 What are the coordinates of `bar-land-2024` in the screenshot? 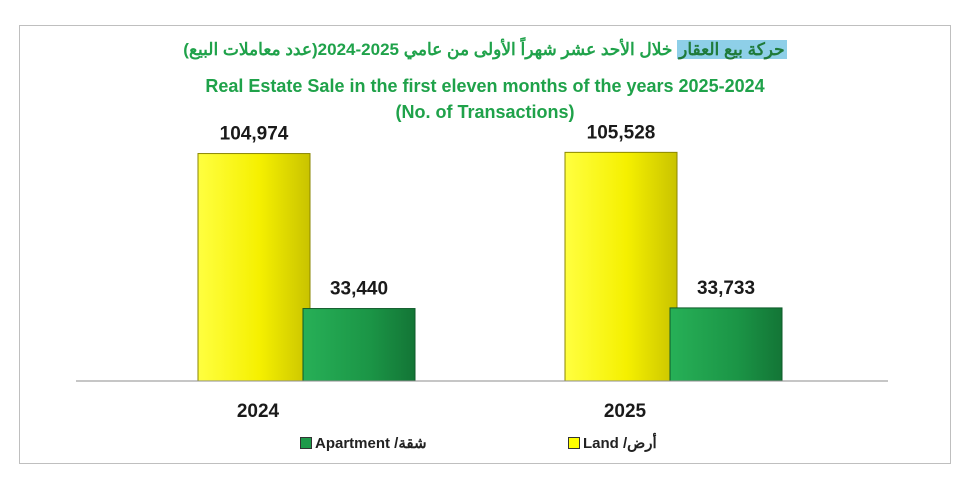 It's located at (254, 267).